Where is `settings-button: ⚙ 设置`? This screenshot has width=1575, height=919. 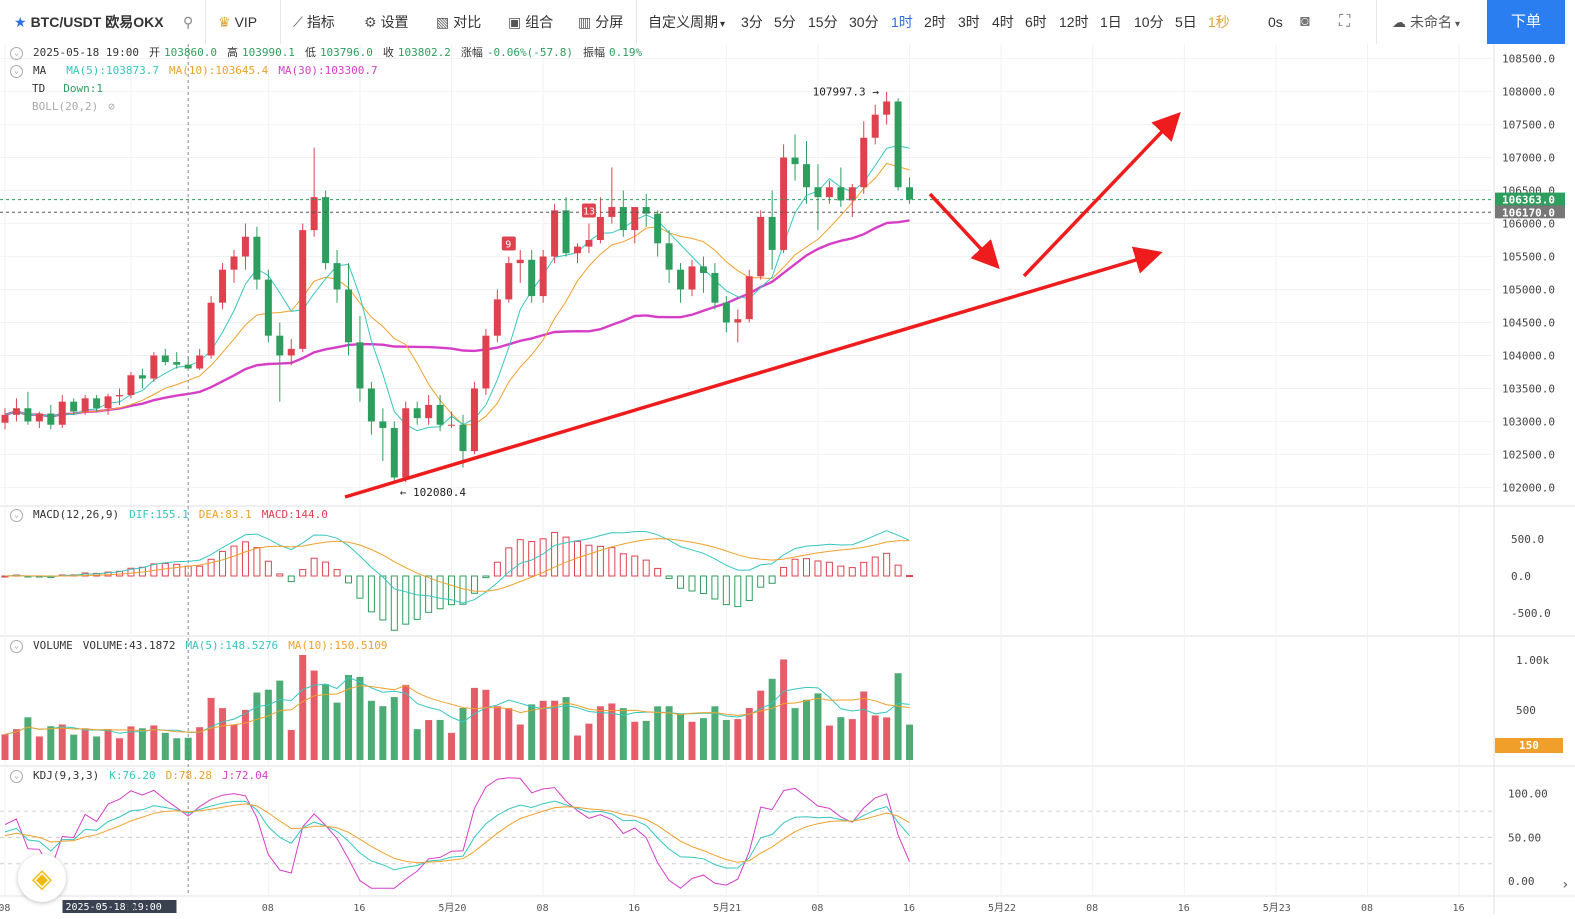 settings-button: ⚙ 设置 is located at coordinates (386, 22).